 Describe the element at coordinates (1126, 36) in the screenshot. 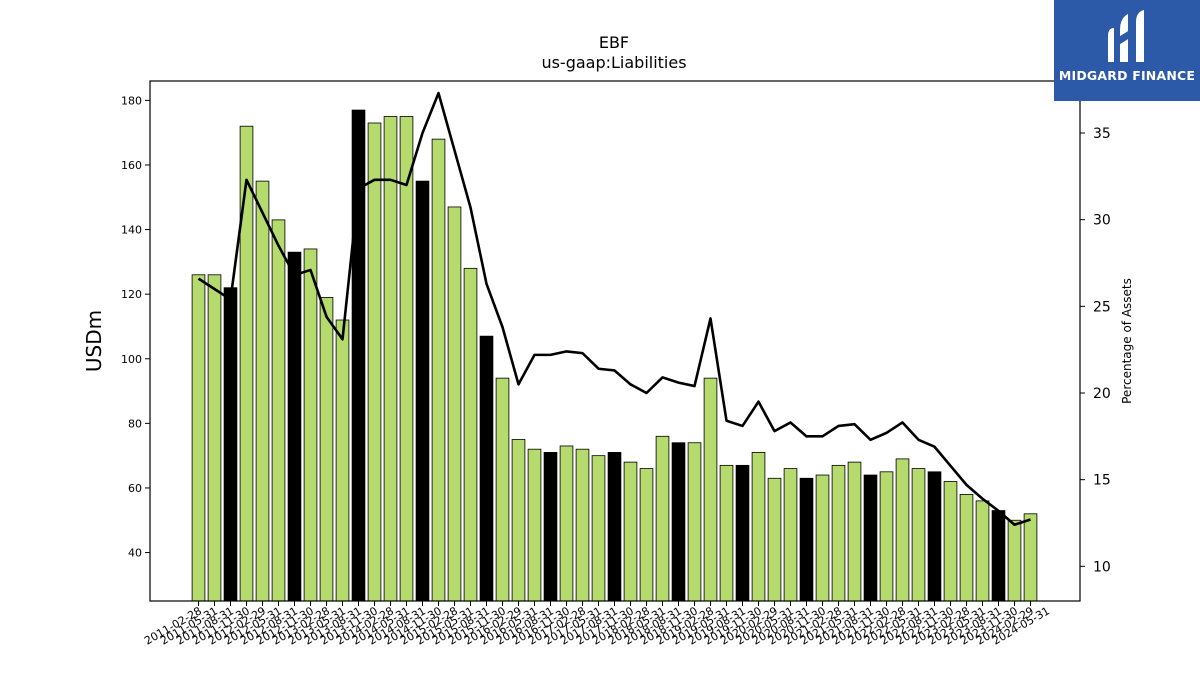

I see `midgard-logo-icon` at that location.